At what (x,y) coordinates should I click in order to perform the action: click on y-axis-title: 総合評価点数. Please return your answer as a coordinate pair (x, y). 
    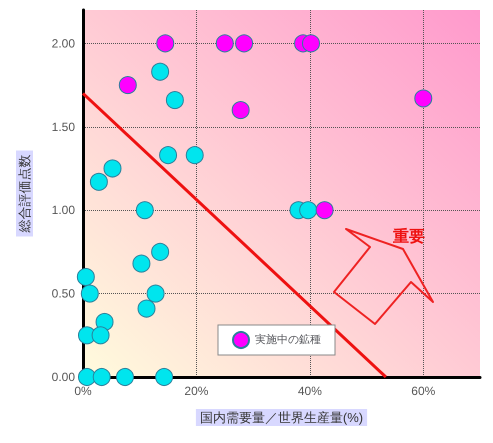
    Looking at the image, I should click on (24, 194).